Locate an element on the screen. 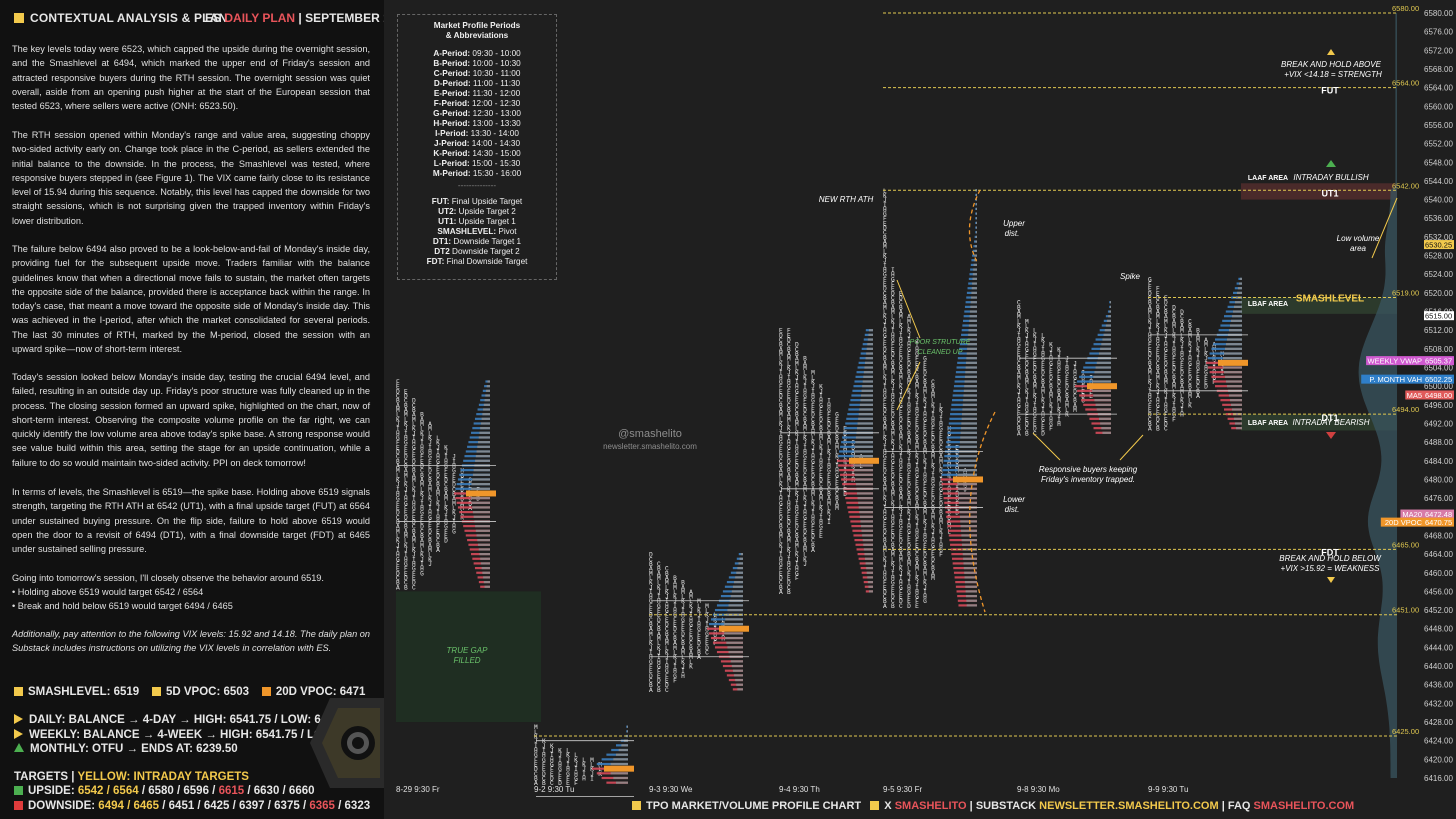  legend-abbrev-row: FDT: Final Downside Target is located at coordinates (477, 261).